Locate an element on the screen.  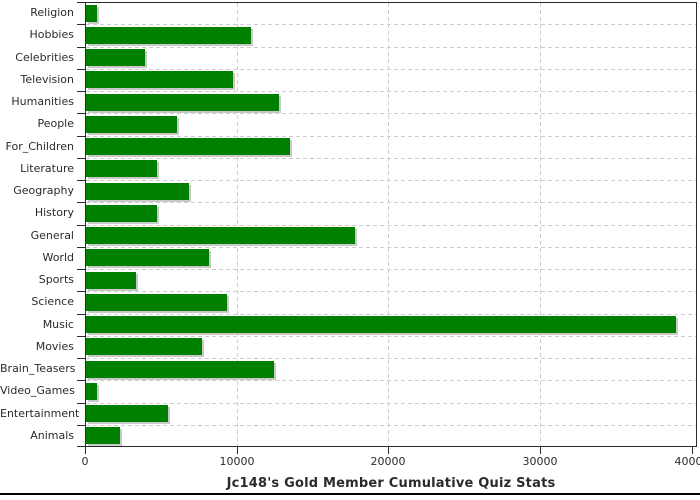
bar-entertainment is located at coordinates (127, 413).